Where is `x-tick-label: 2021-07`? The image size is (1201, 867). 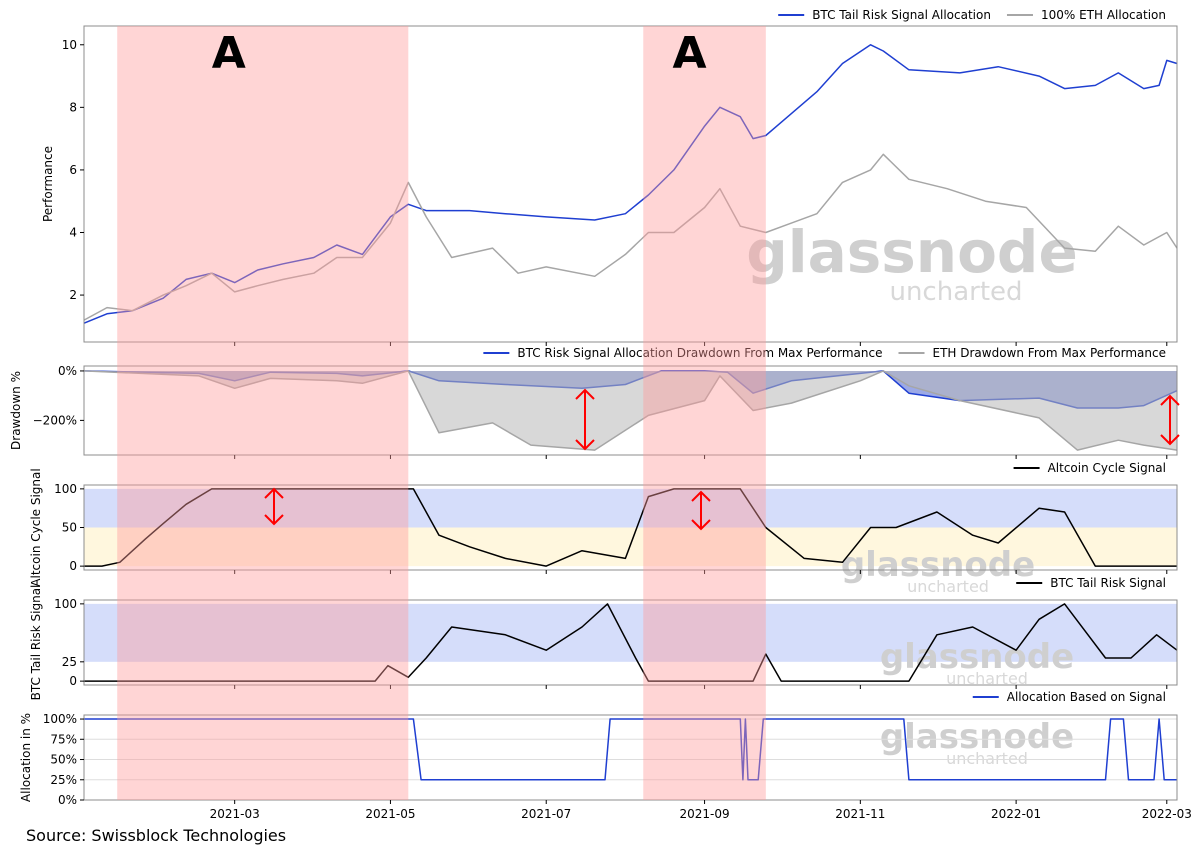
x-tick-label: 2021-07 is located at coordinates (546, 814).